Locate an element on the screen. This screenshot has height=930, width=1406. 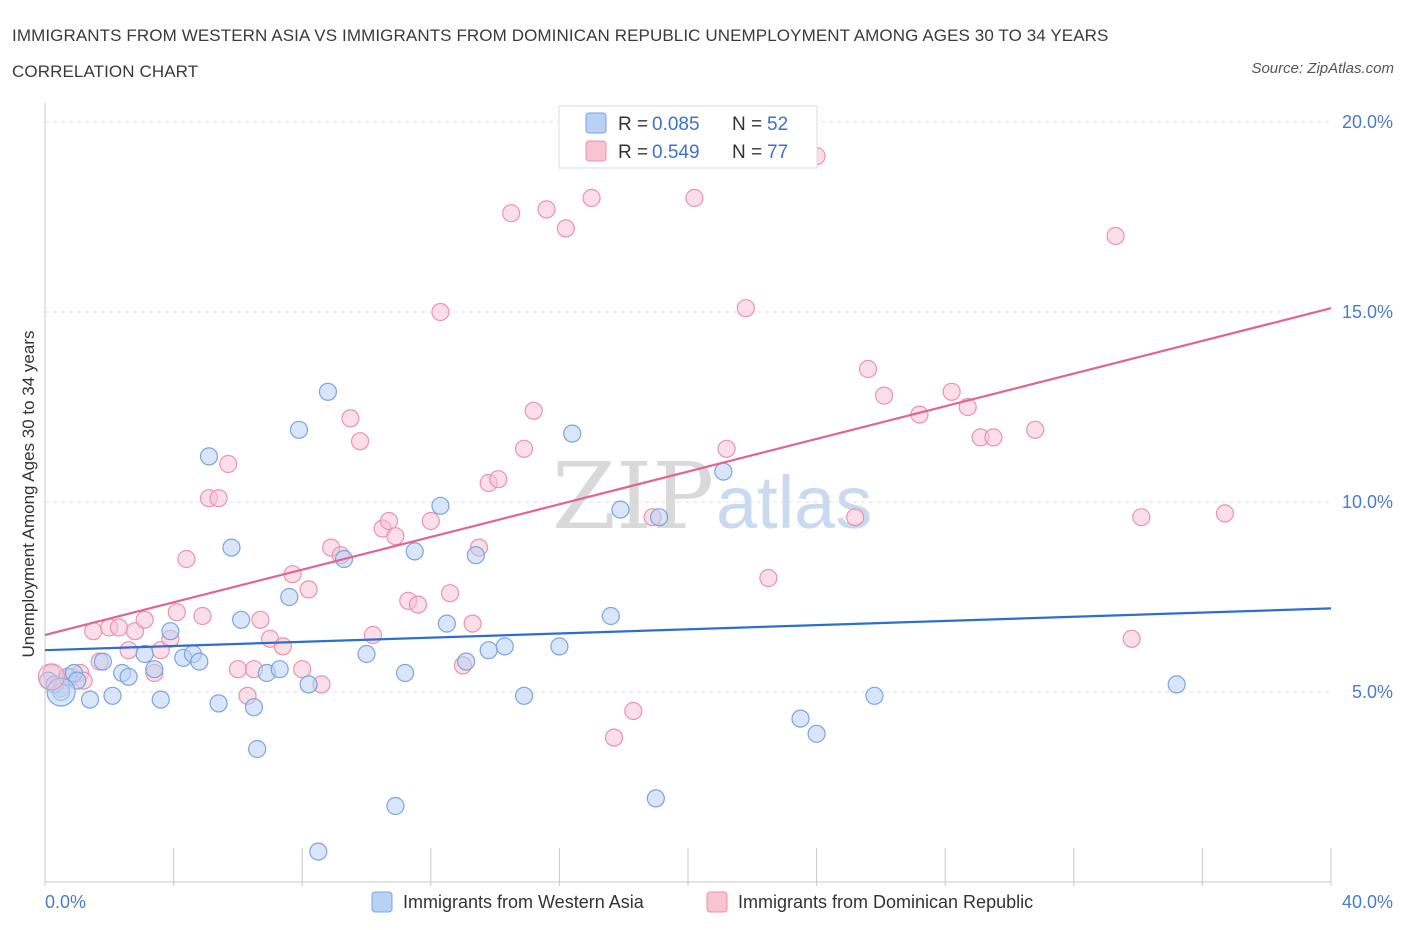
legend-swatch-blue is located at coordinates (596, 123).